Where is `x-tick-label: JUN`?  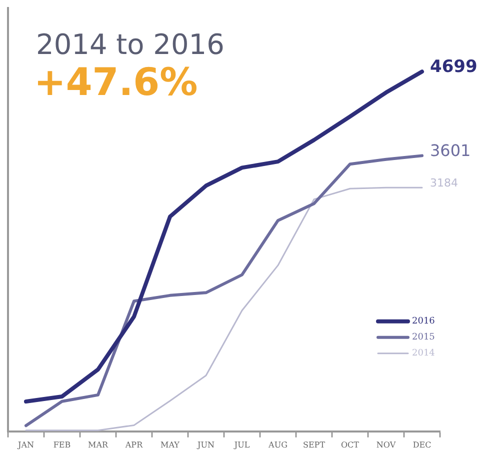
x-tick-label: JUN is located at coordinates (205, 445).